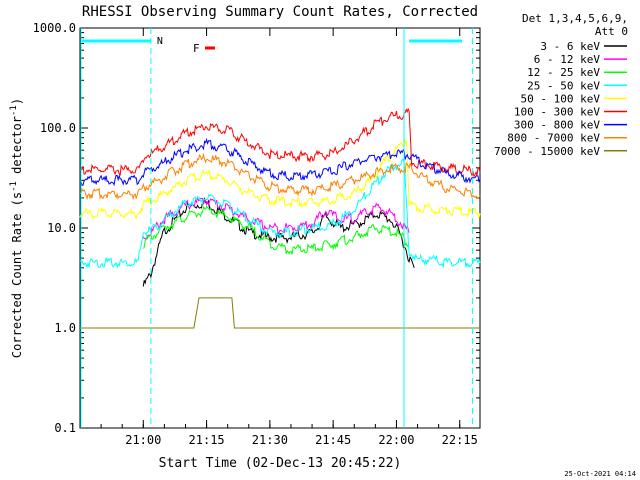 This screenshot has width=640, height=480. I want to click on legend-label: 6 - 12 keV, so click(567, 59).